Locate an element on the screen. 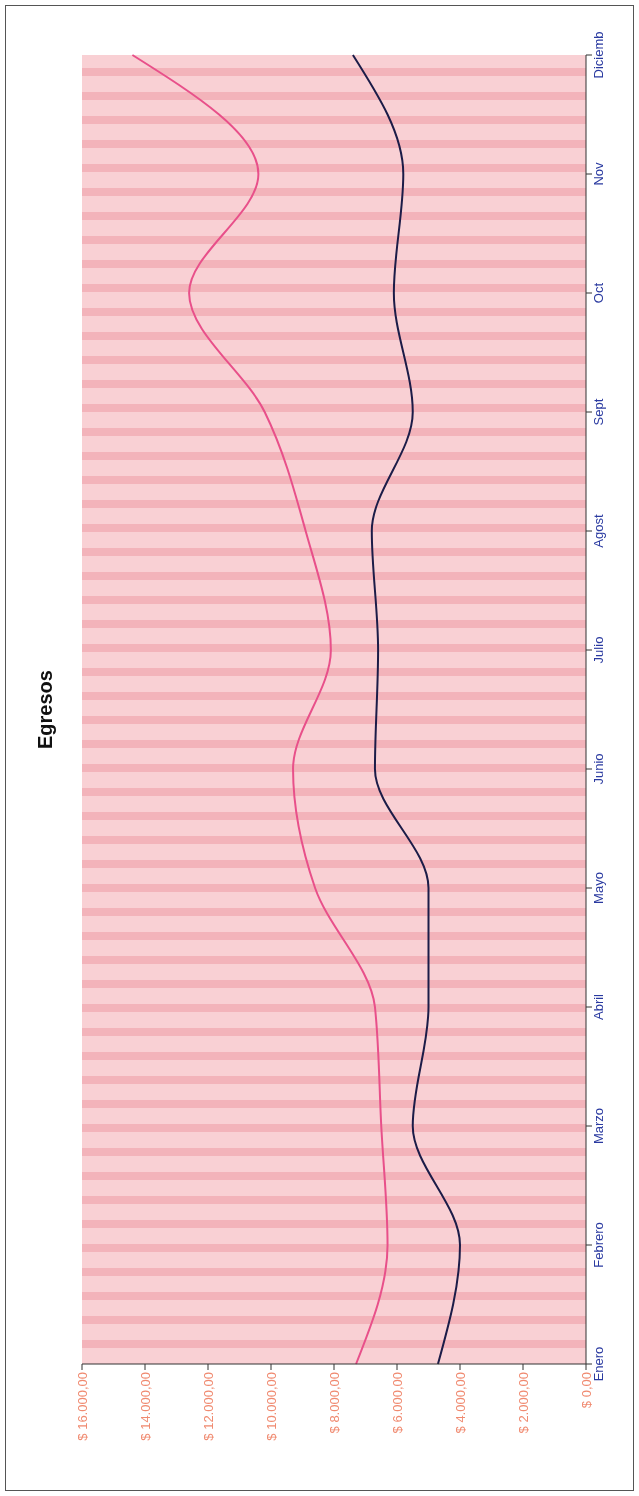 The height and width of the screenshot is (1496, 639). y-tick-label: Julio is located at coordinates (599, 650).